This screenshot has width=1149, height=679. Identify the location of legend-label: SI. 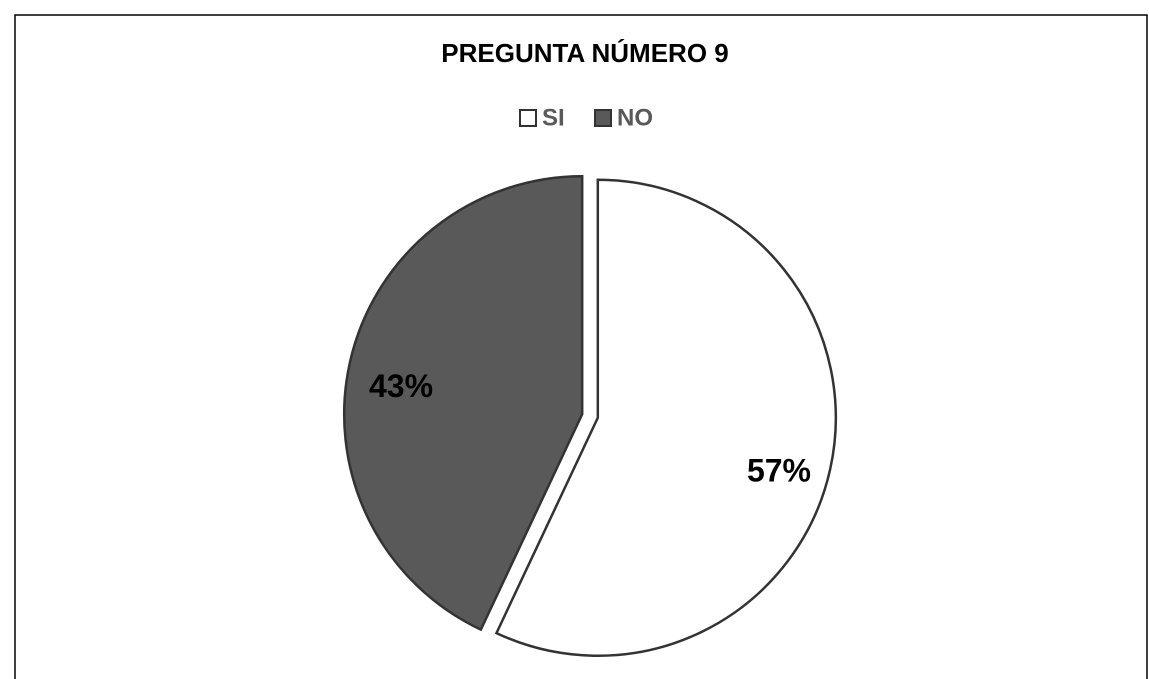
(553, 117).